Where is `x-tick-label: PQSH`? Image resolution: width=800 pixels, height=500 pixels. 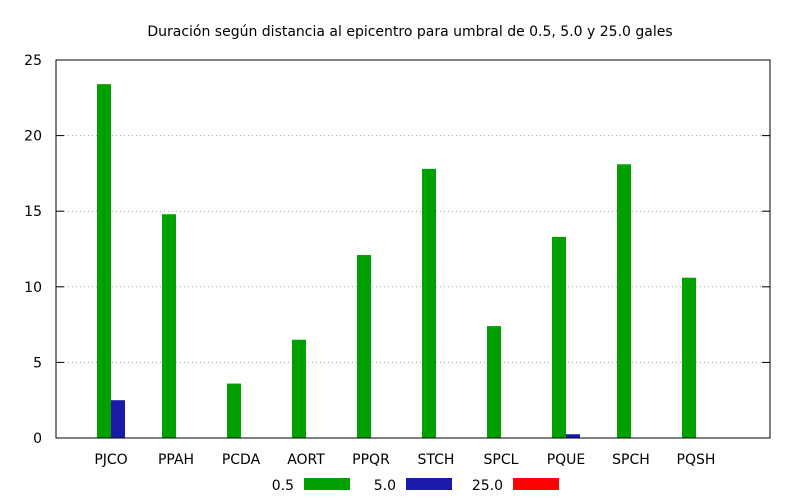 x-tick-label: PQSH is located at coordinates (696, 460).